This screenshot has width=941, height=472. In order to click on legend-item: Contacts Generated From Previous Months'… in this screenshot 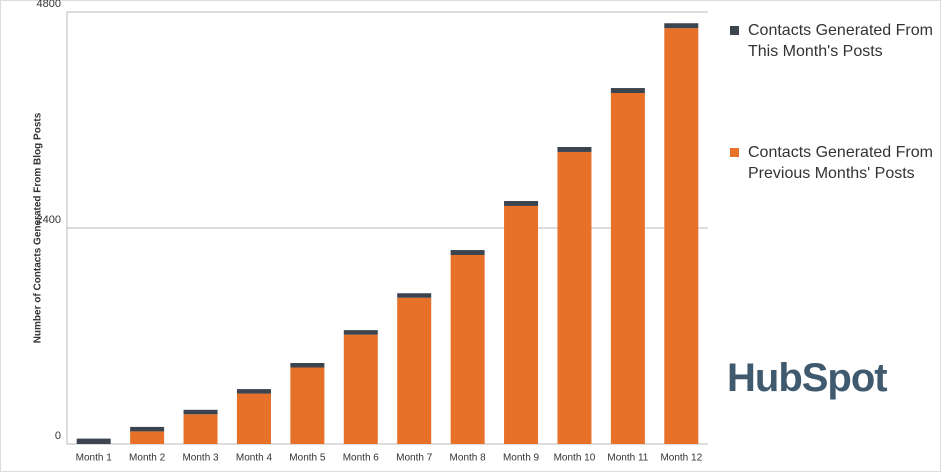, I will do `click(835, 163)`.